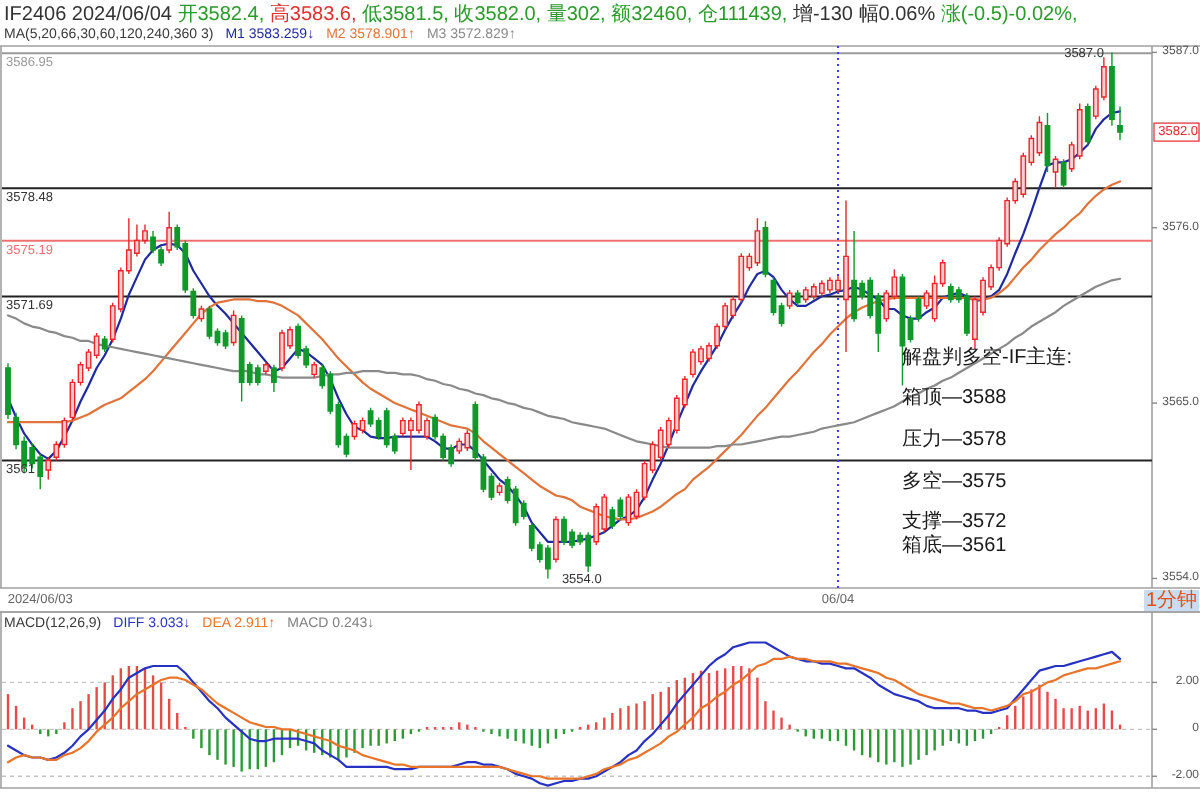 This screenshot has height=800, width=1200. Describe the element at coordinates (955, 521) in the screenshot. I see `annotation: 支撑—3572` at that location.